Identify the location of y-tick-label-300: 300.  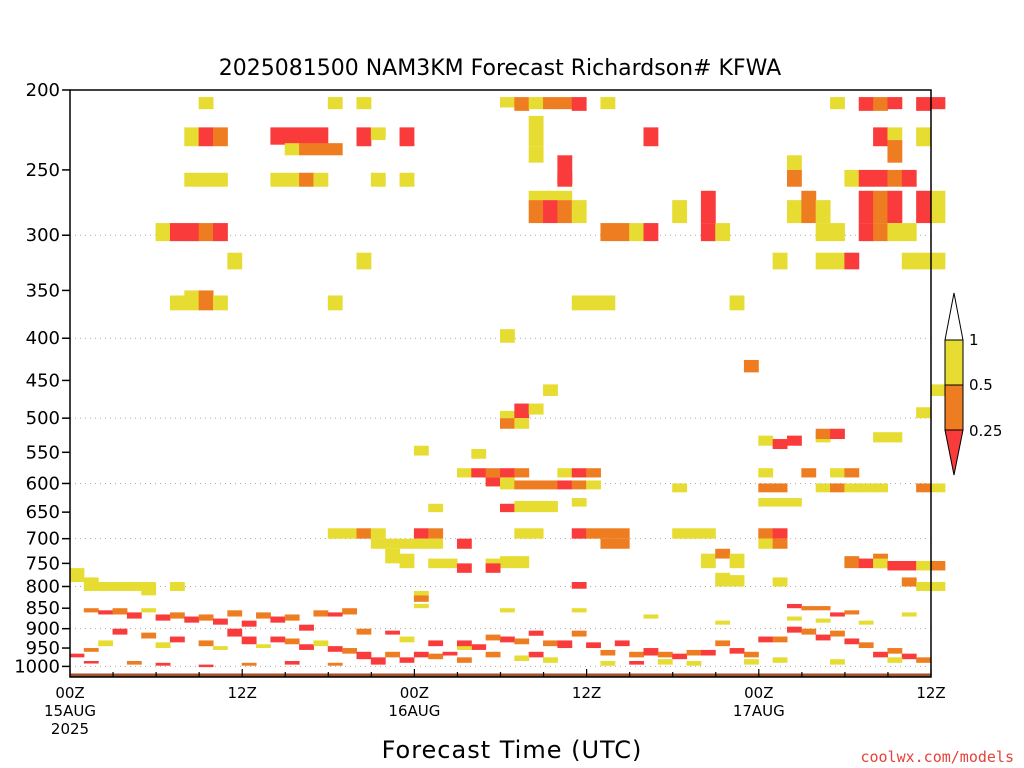
(43, 235).